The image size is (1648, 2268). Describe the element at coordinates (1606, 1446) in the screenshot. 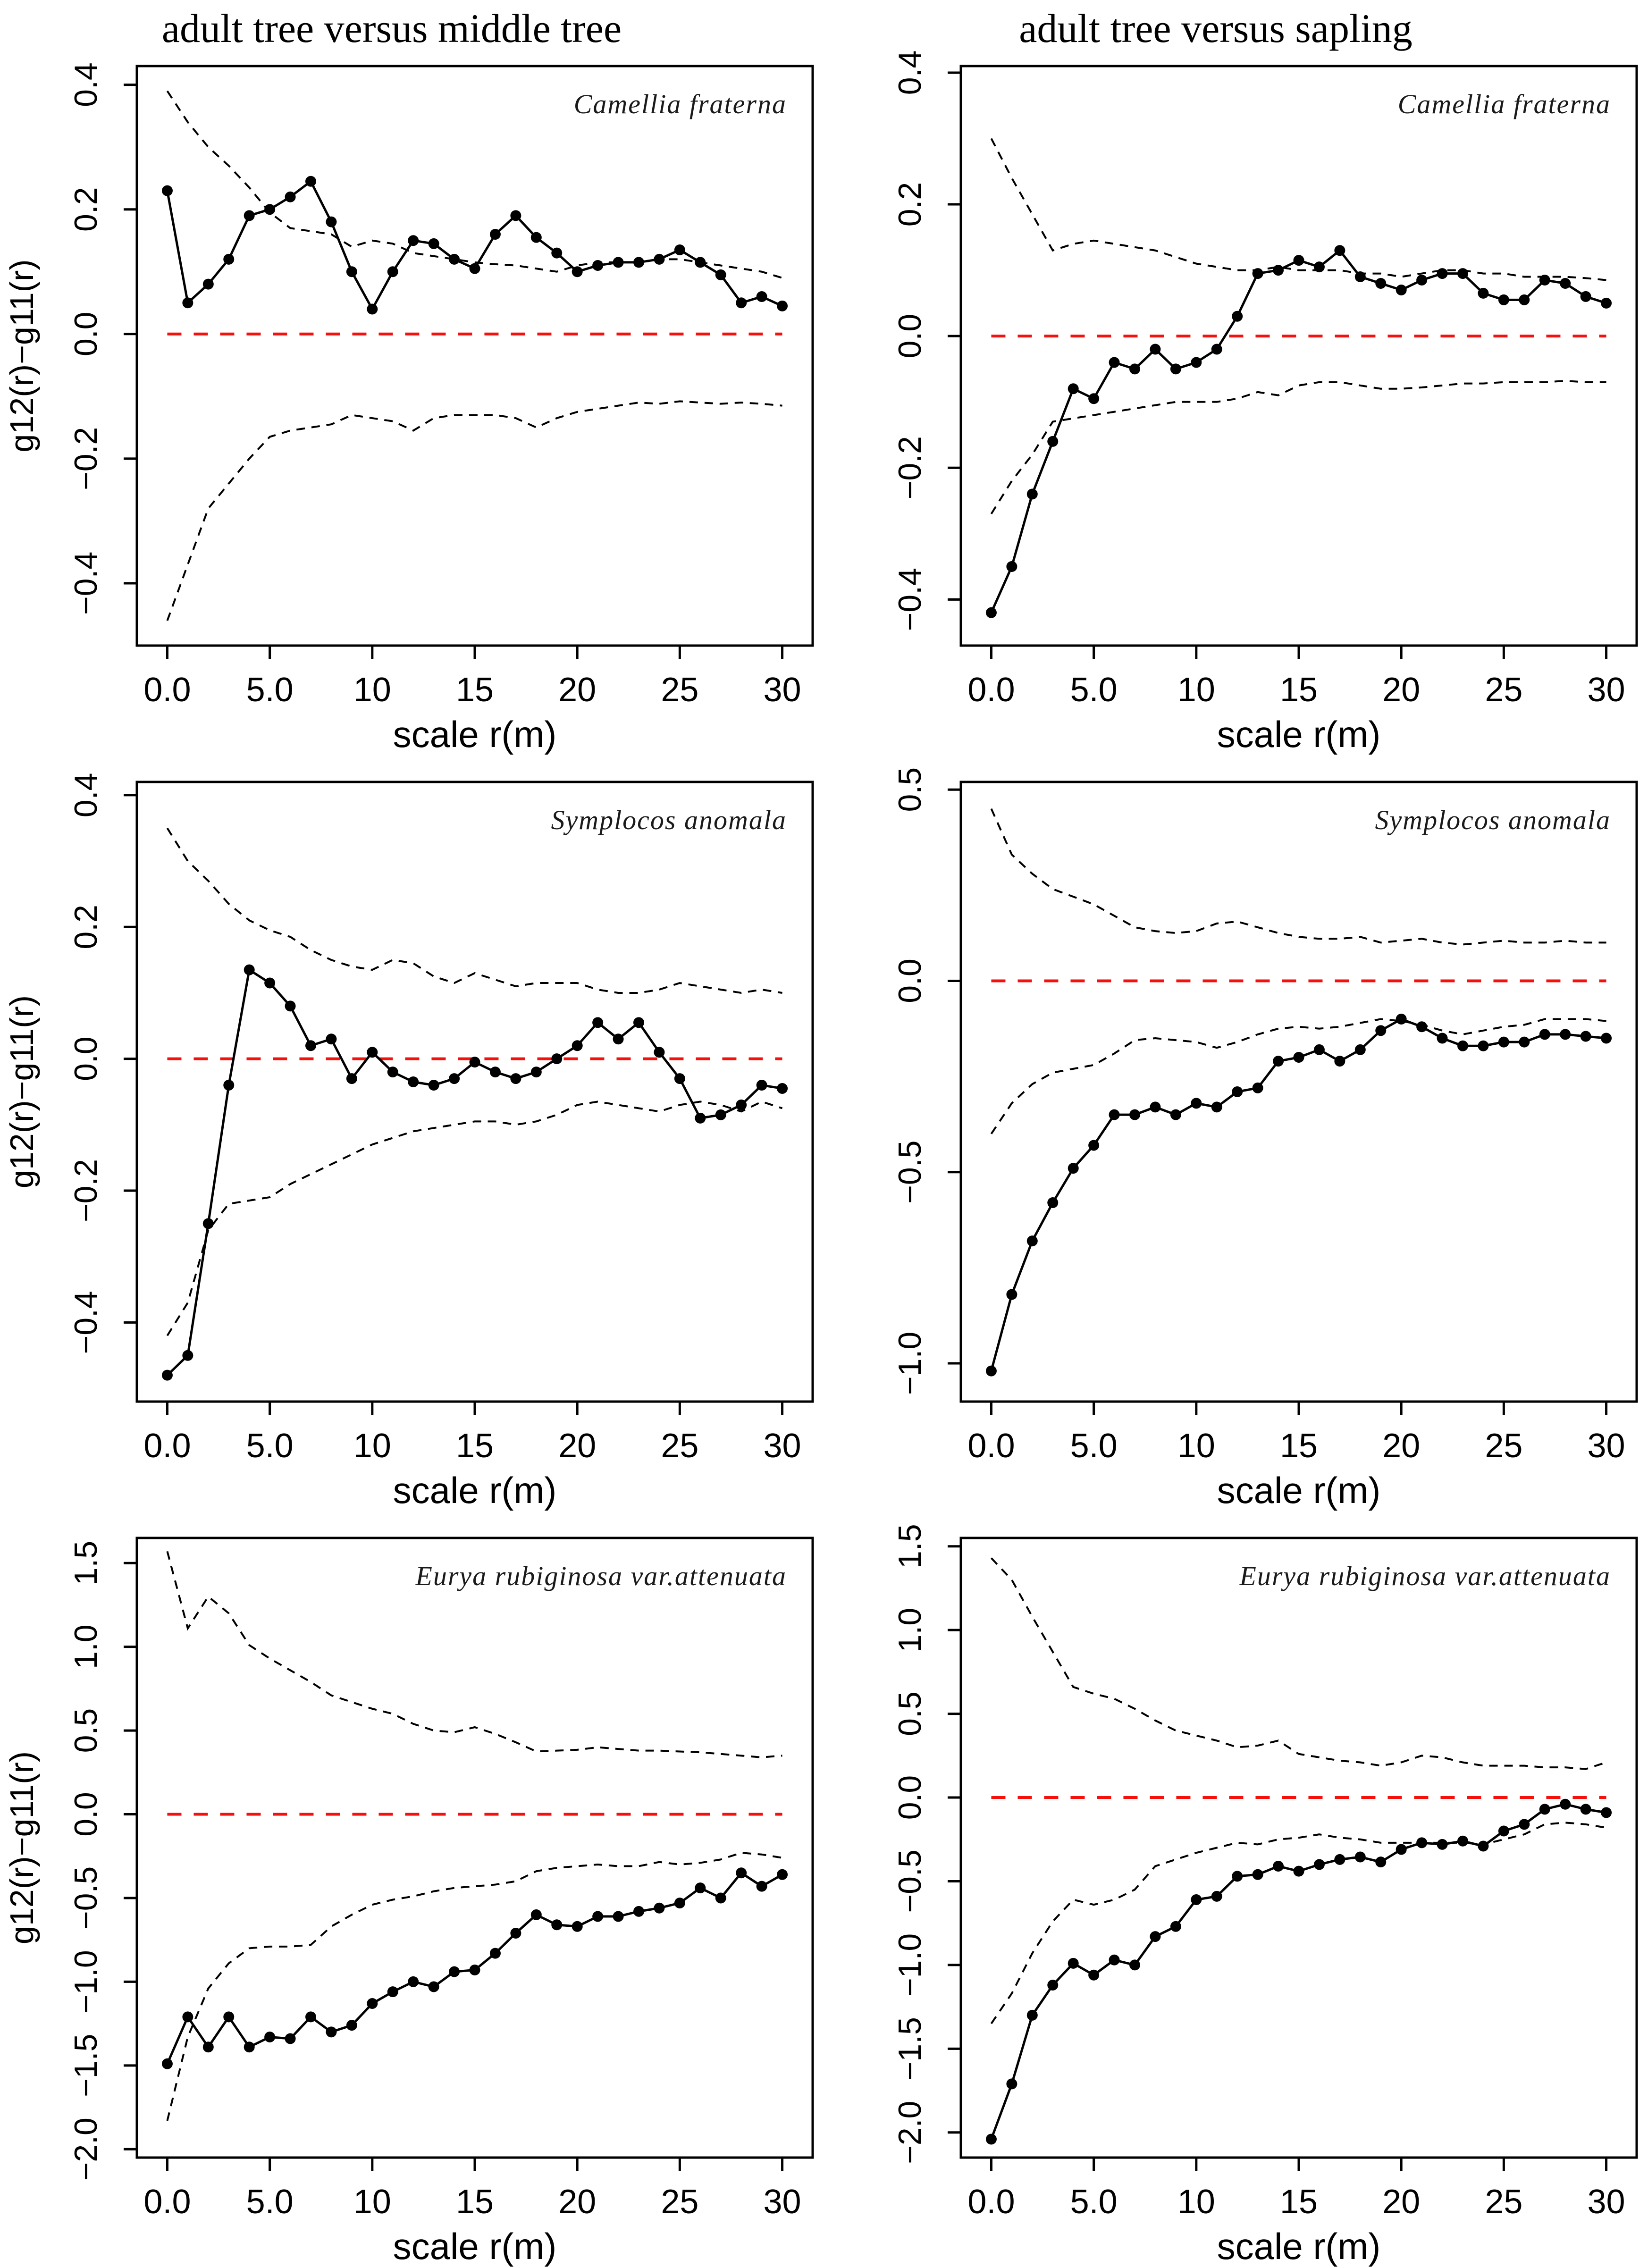

I see `x-axis-tick-label: 30` at that location.